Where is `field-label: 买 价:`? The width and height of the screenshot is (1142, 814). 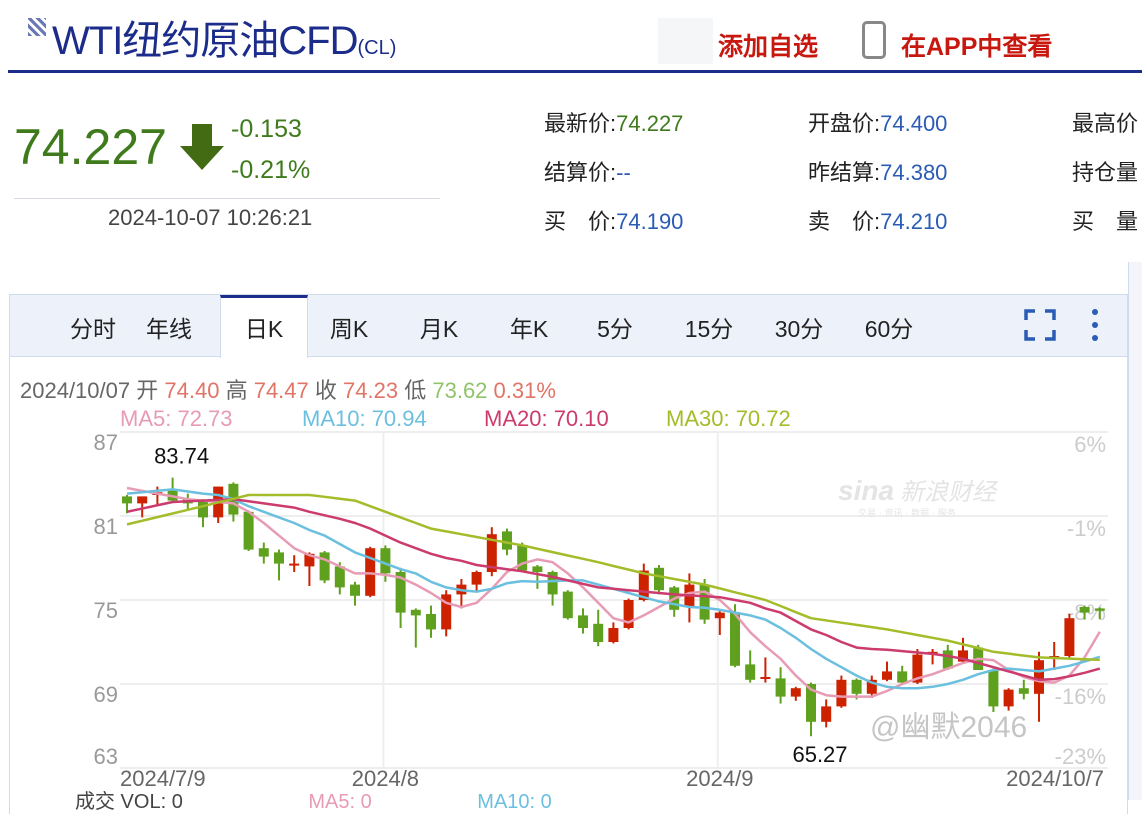 field-label: 买 价: is located at coordinates (580, 221).